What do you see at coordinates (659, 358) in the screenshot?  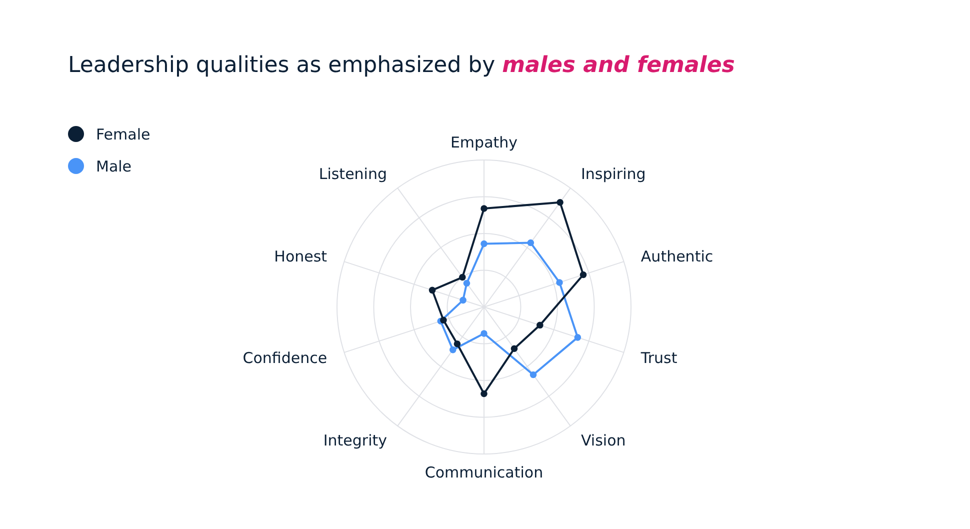 I see `spoke-label: Trust` at bounding box center [659, 358].